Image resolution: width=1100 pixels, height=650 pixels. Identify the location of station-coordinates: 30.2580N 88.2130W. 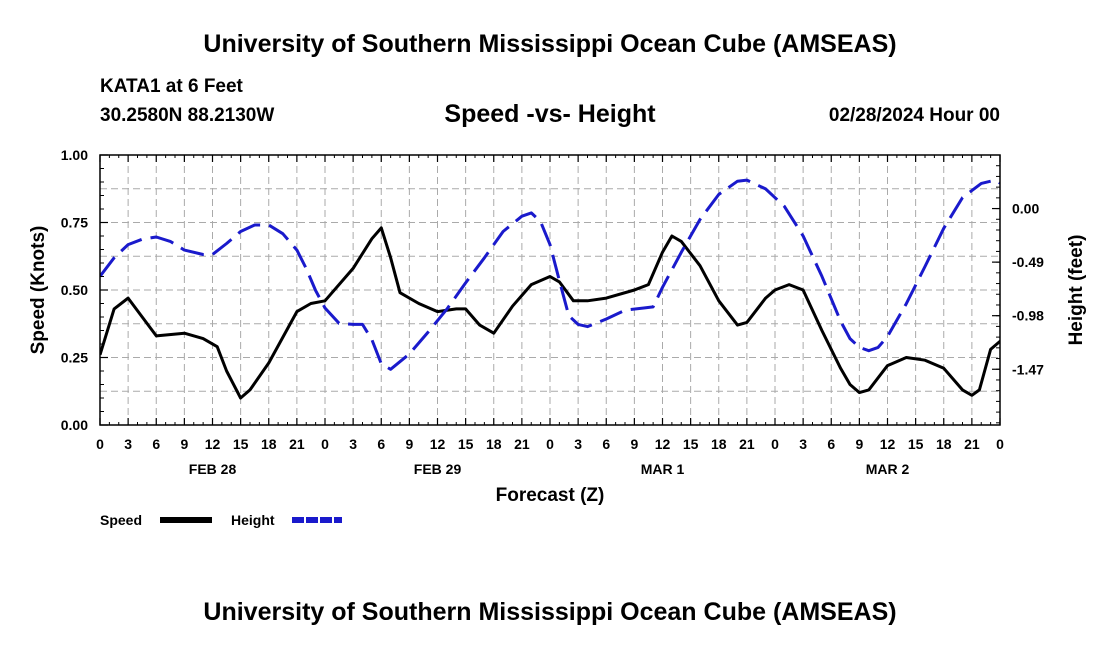
(187, 115).